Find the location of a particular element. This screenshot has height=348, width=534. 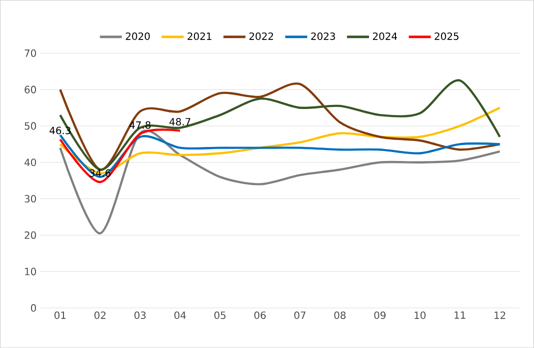

x-tick-label: 03 is located at coordinates (140, 315).